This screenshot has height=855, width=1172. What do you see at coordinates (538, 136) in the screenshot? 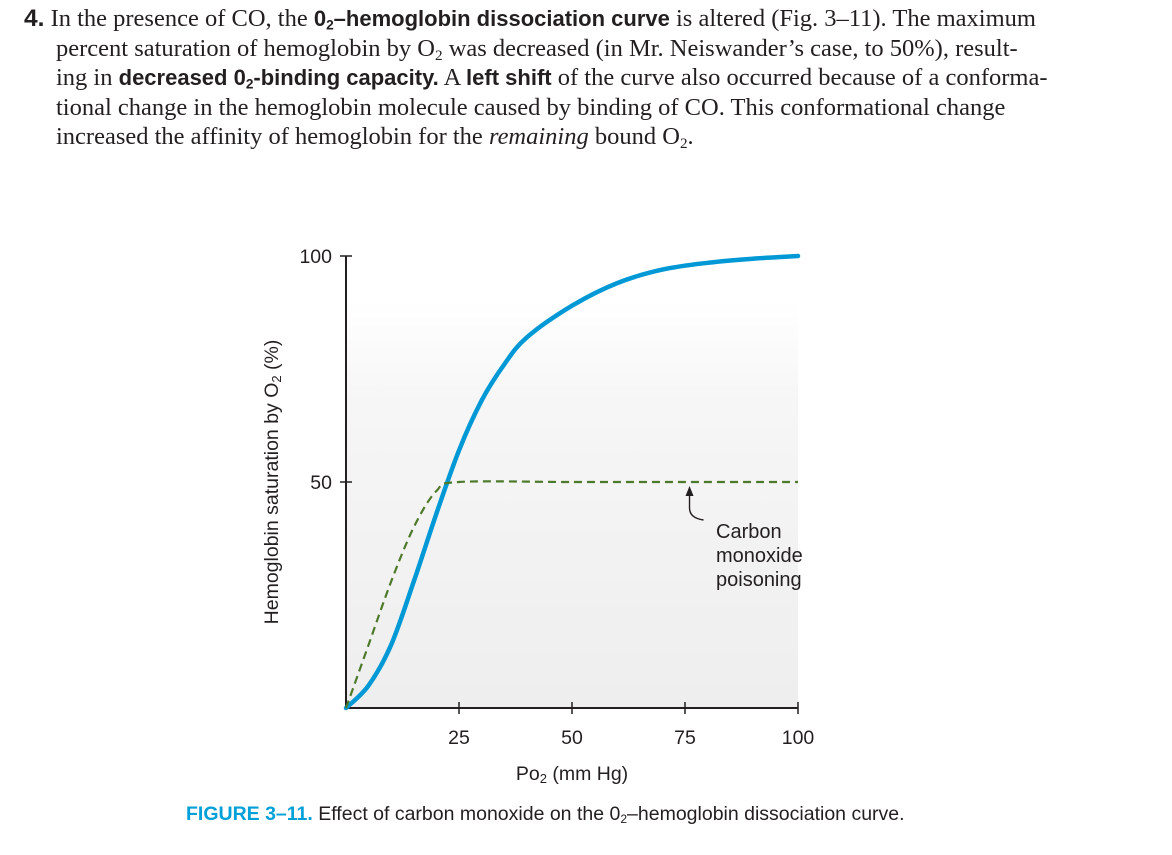
I see `italic-term: remaining` at bounding box center [538, 136].